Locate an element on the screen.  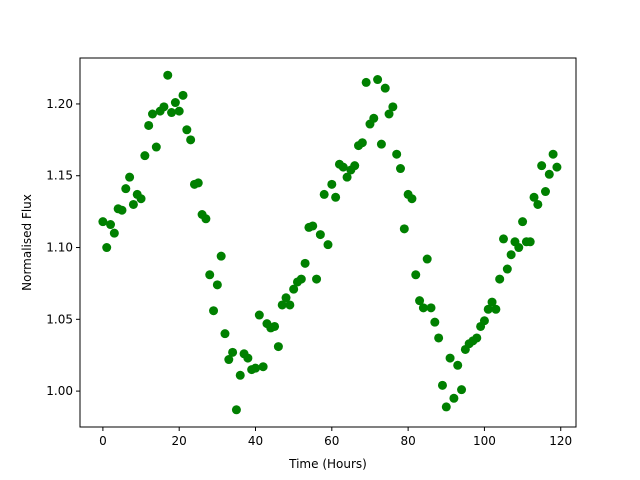
y-tick-label: 1.00 is located at coordinates (59, 391).